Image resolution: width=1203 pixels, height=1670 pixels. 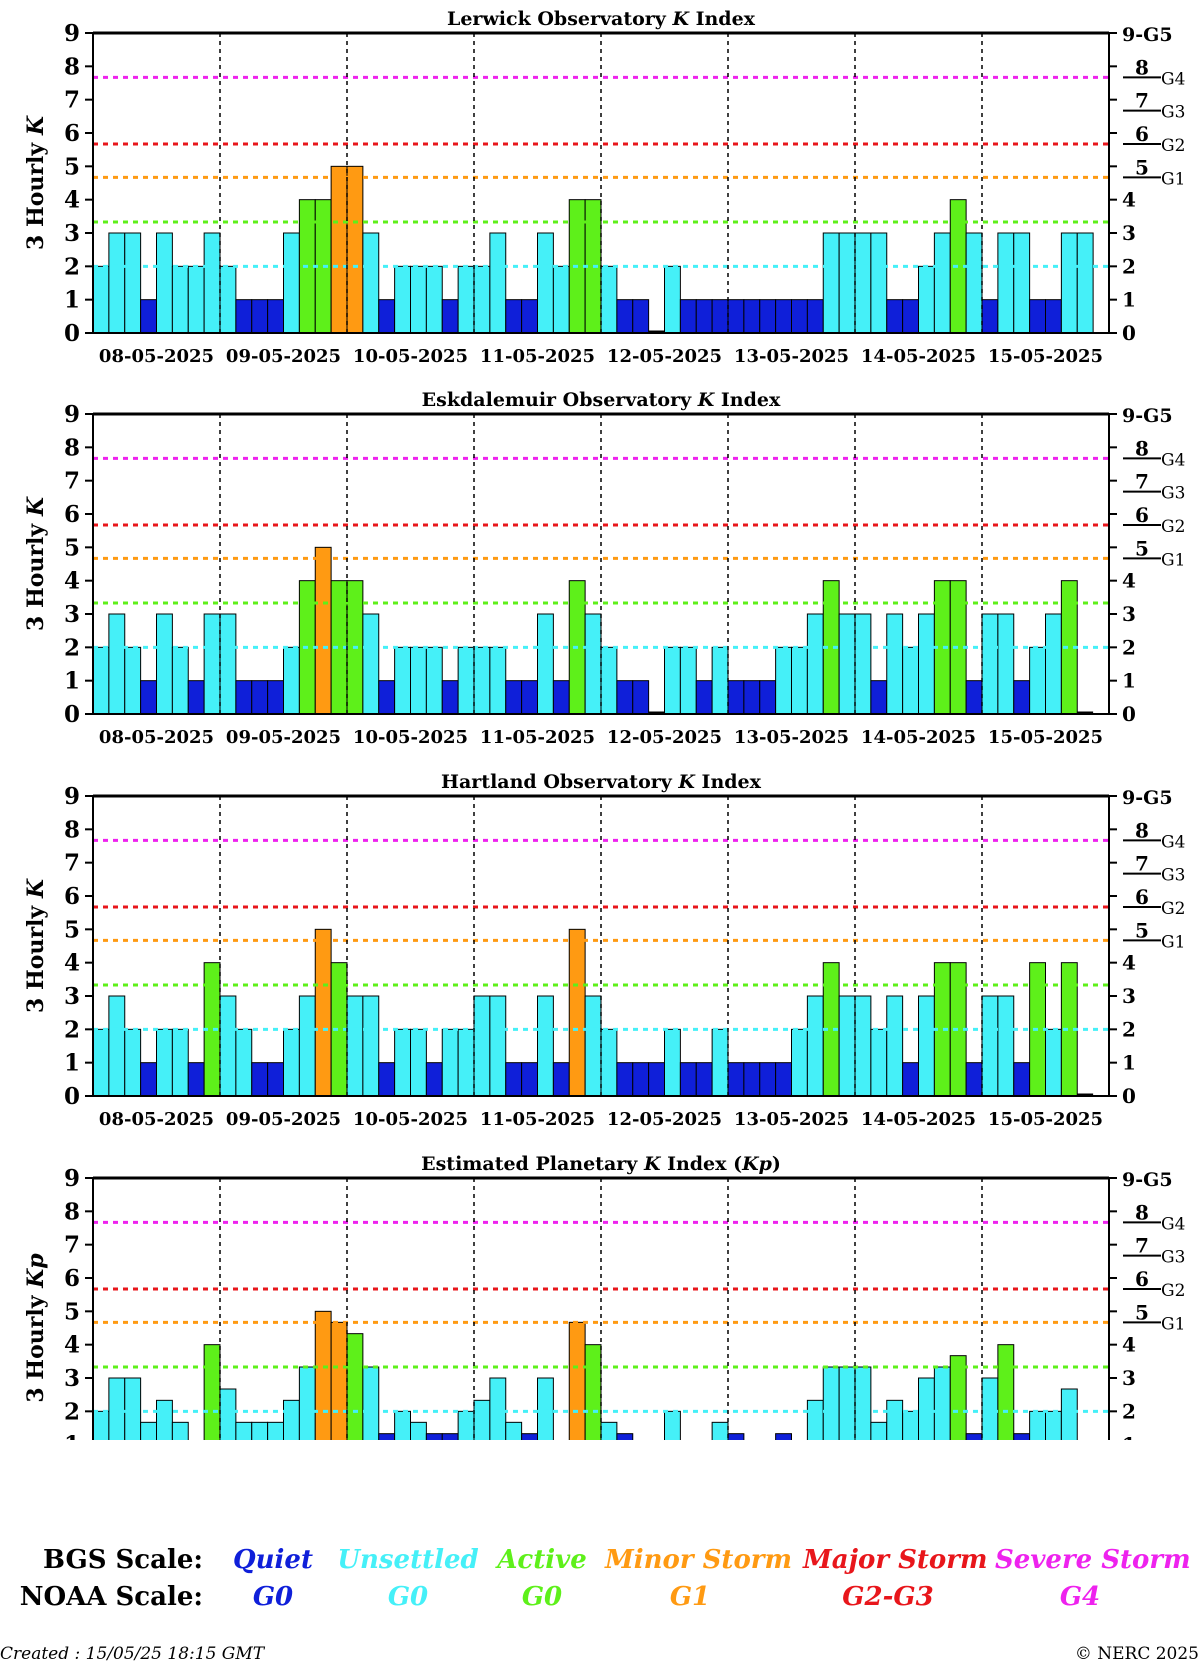 I want to click on y-tick-label: 8, so click(x=72, y=66).